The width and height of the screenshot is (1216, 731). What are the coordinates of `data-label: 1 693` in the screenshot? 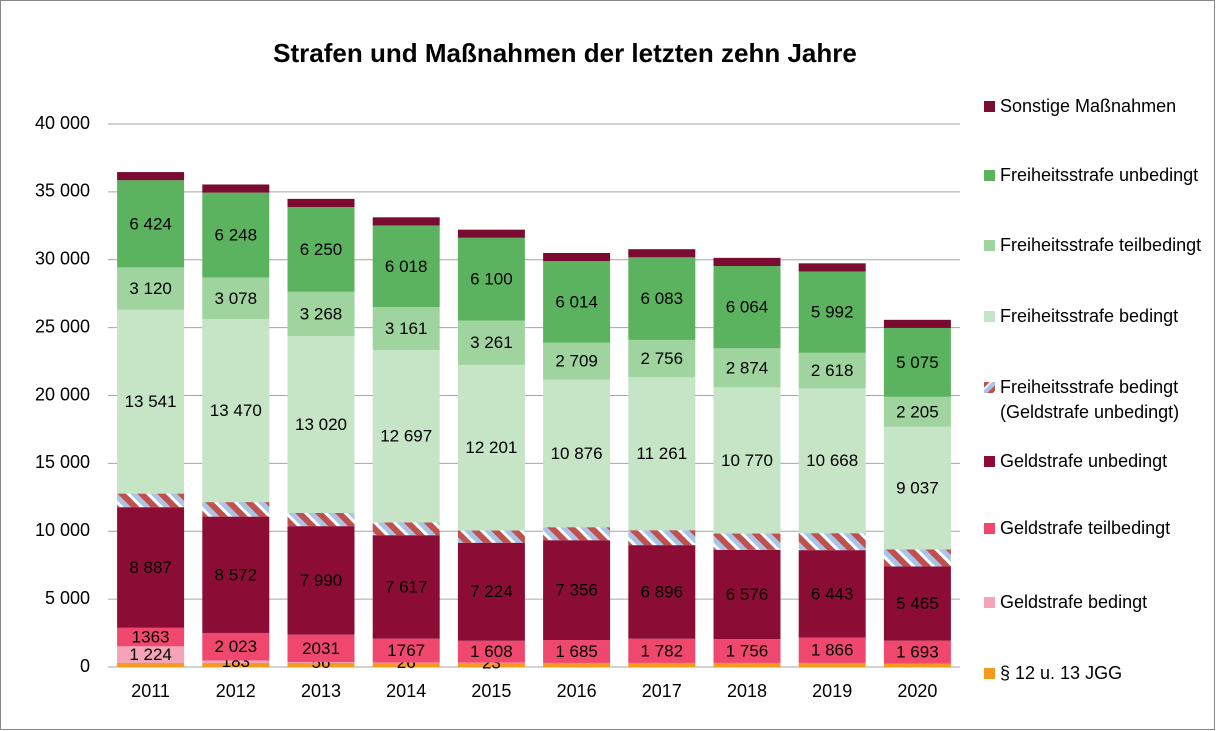 It's located at (917, 652).